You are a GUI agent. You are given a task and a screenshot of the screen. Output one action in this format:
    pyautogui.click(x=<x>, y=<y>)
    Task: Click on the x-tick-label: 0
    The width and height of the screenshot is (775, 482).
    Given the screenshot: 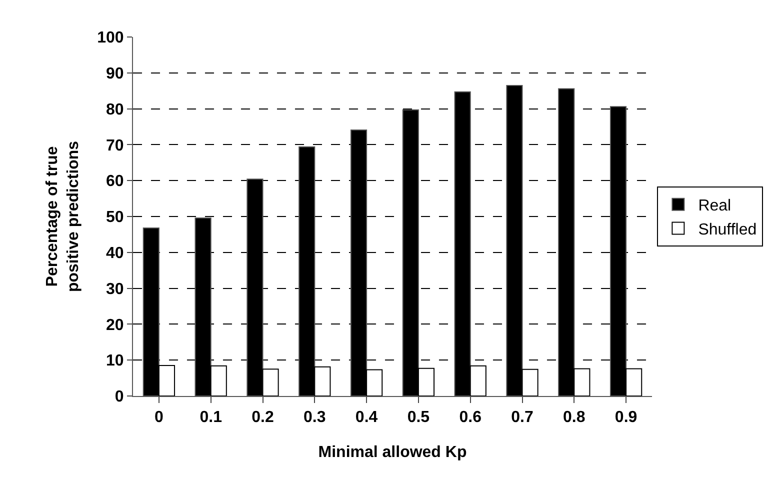 What is the action you would take?
    pyautogui.click(x=159, y=417)
    